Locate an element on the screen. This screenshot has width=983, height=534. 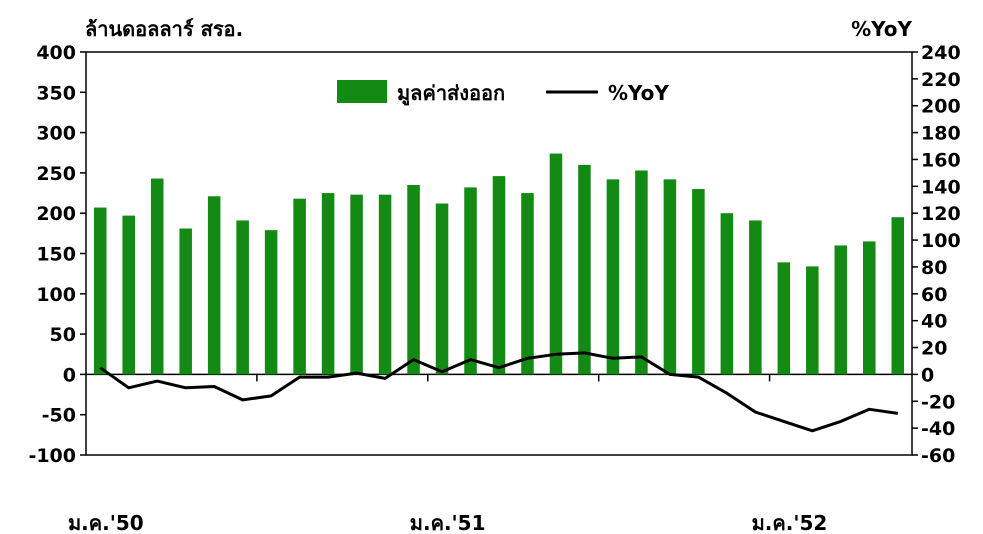
right-axis-unit: %YoY is located at coordinates (881, 29).